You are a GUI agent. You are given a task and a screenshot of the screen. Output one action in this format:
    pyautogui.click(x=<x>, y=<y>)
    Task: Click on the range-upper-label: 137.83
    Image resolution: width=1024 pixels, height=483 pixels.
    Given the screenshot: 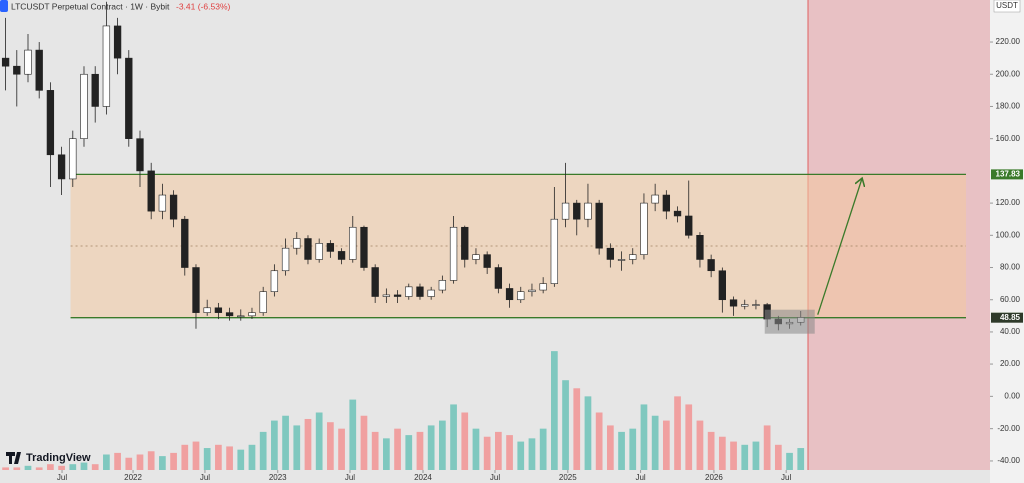 What is the action you would take?
    pyautogui.click(x=1008, y=173)
    